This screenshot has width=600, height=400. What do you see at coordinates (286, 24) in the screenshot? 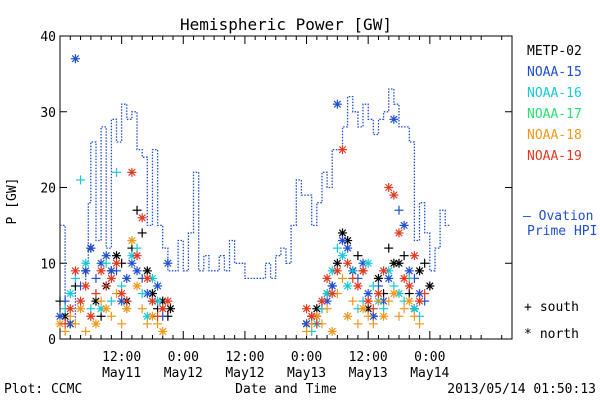
I see `chart-title: Hemispheric Power [GW]` at bounding box center [286, 24].